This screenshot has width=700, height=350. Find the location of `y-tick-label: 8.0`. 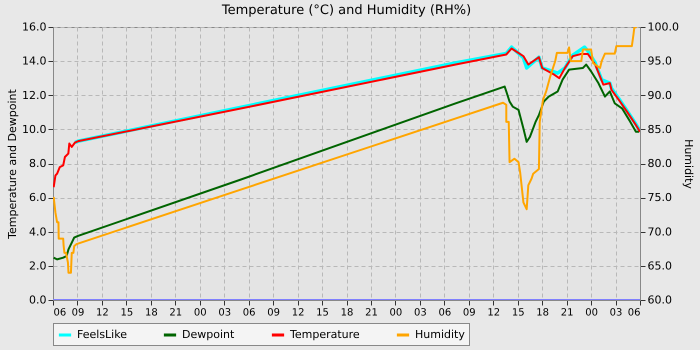

y-tick-label: 8.0 is located at coordinates (37, 163).